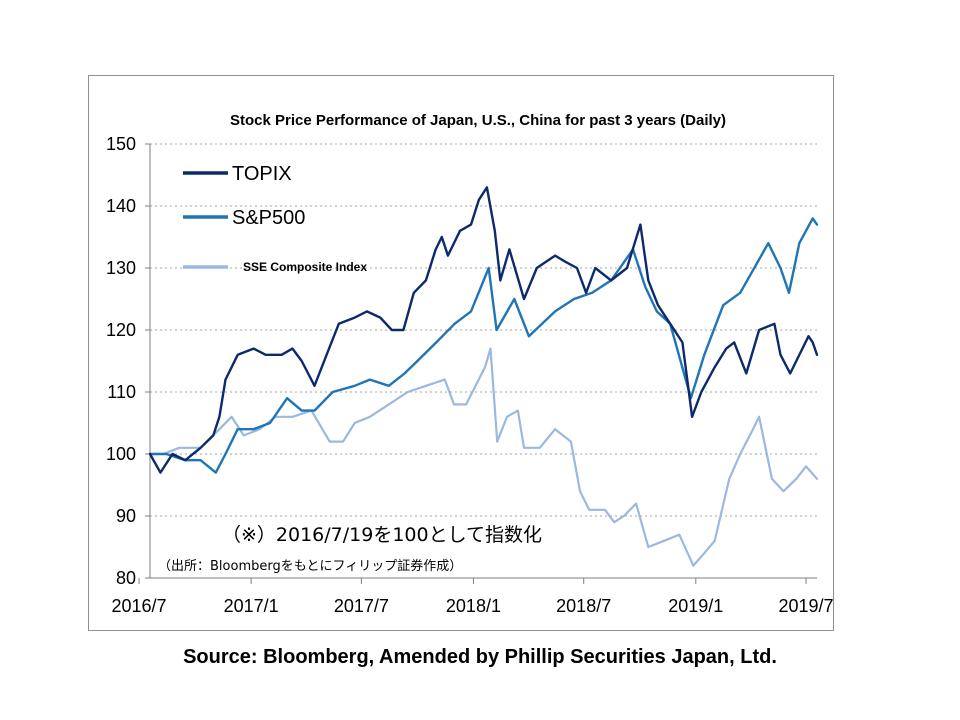 This screenshot has width=960, height=720. What do you see at coordinates (382, 535) in the screenshot?
I see `index-note: （※）2016/7/19を100として指数化` at bounding box center [382, 535].